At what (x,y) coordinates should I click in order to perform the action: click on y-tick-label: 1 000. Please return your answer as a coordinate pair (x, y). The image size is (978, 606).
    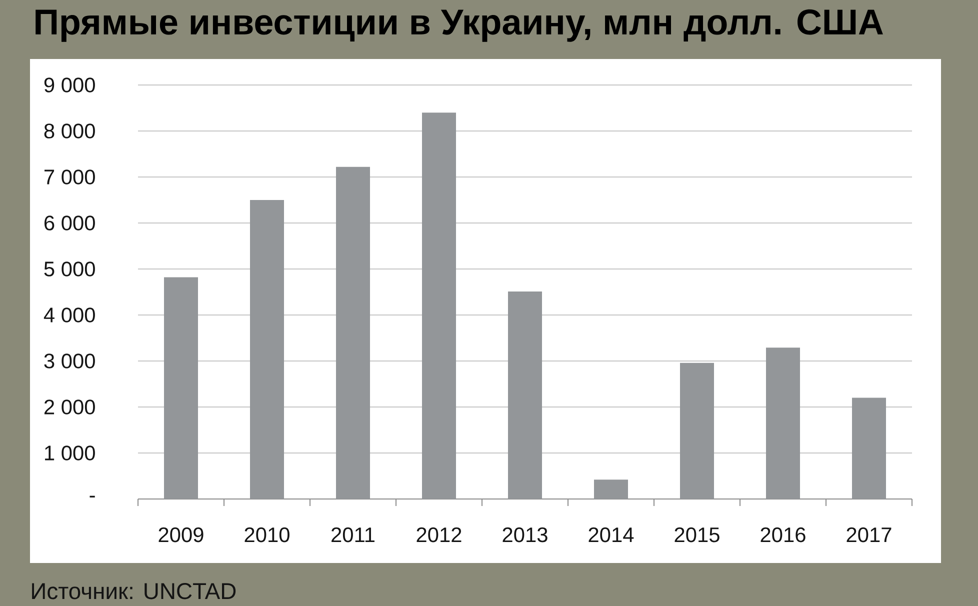
    Looking at the image, I should click on (70, 453).